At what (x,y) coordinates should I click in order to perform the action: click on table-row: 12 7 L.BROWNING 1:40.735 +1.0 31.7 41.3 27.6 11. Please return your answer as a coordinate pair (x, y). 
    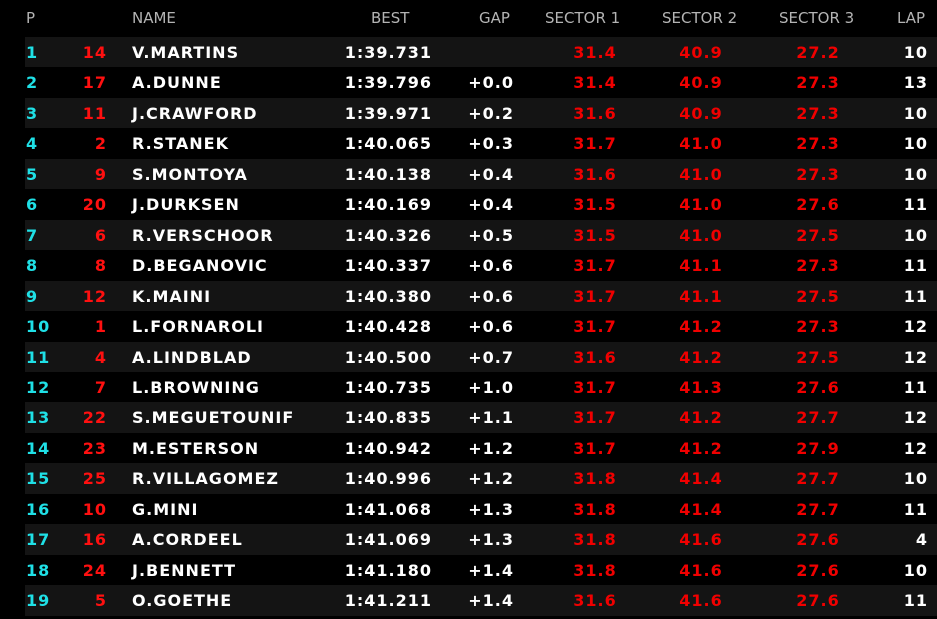
    Looking at the image, I should click on (481, 387).